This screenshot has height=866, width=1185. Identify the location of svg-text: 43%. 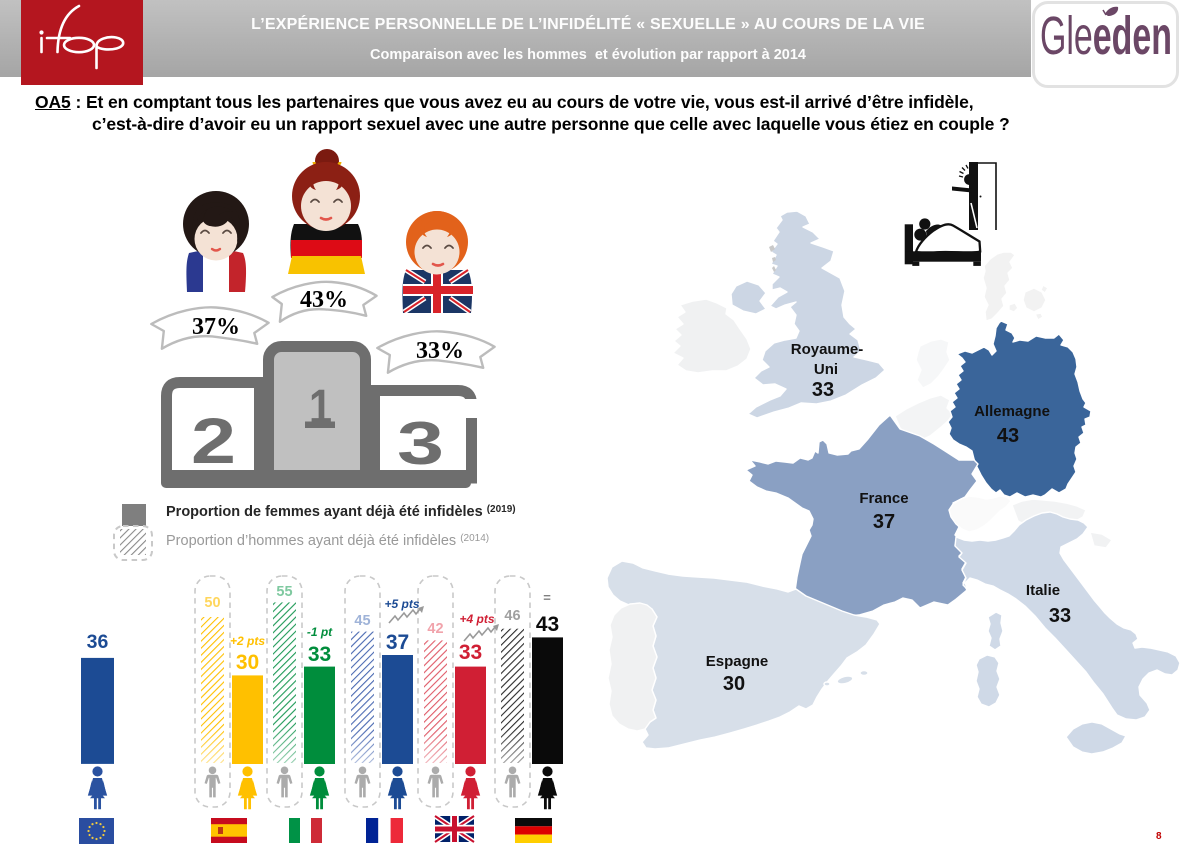
(324, 300).